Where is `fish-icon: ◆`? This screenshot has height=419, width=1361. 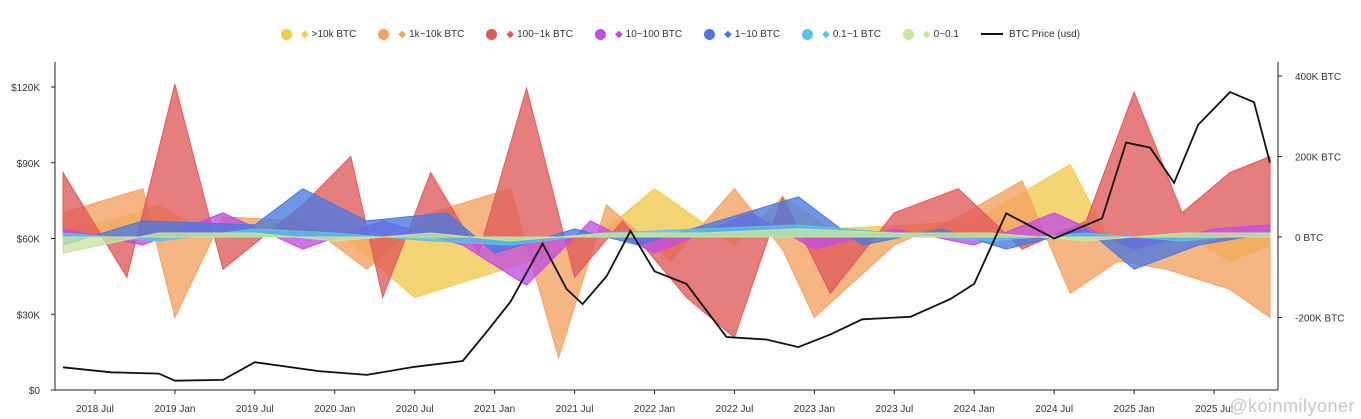
fish-icon: ◆ is located at coordinates (618, 34).